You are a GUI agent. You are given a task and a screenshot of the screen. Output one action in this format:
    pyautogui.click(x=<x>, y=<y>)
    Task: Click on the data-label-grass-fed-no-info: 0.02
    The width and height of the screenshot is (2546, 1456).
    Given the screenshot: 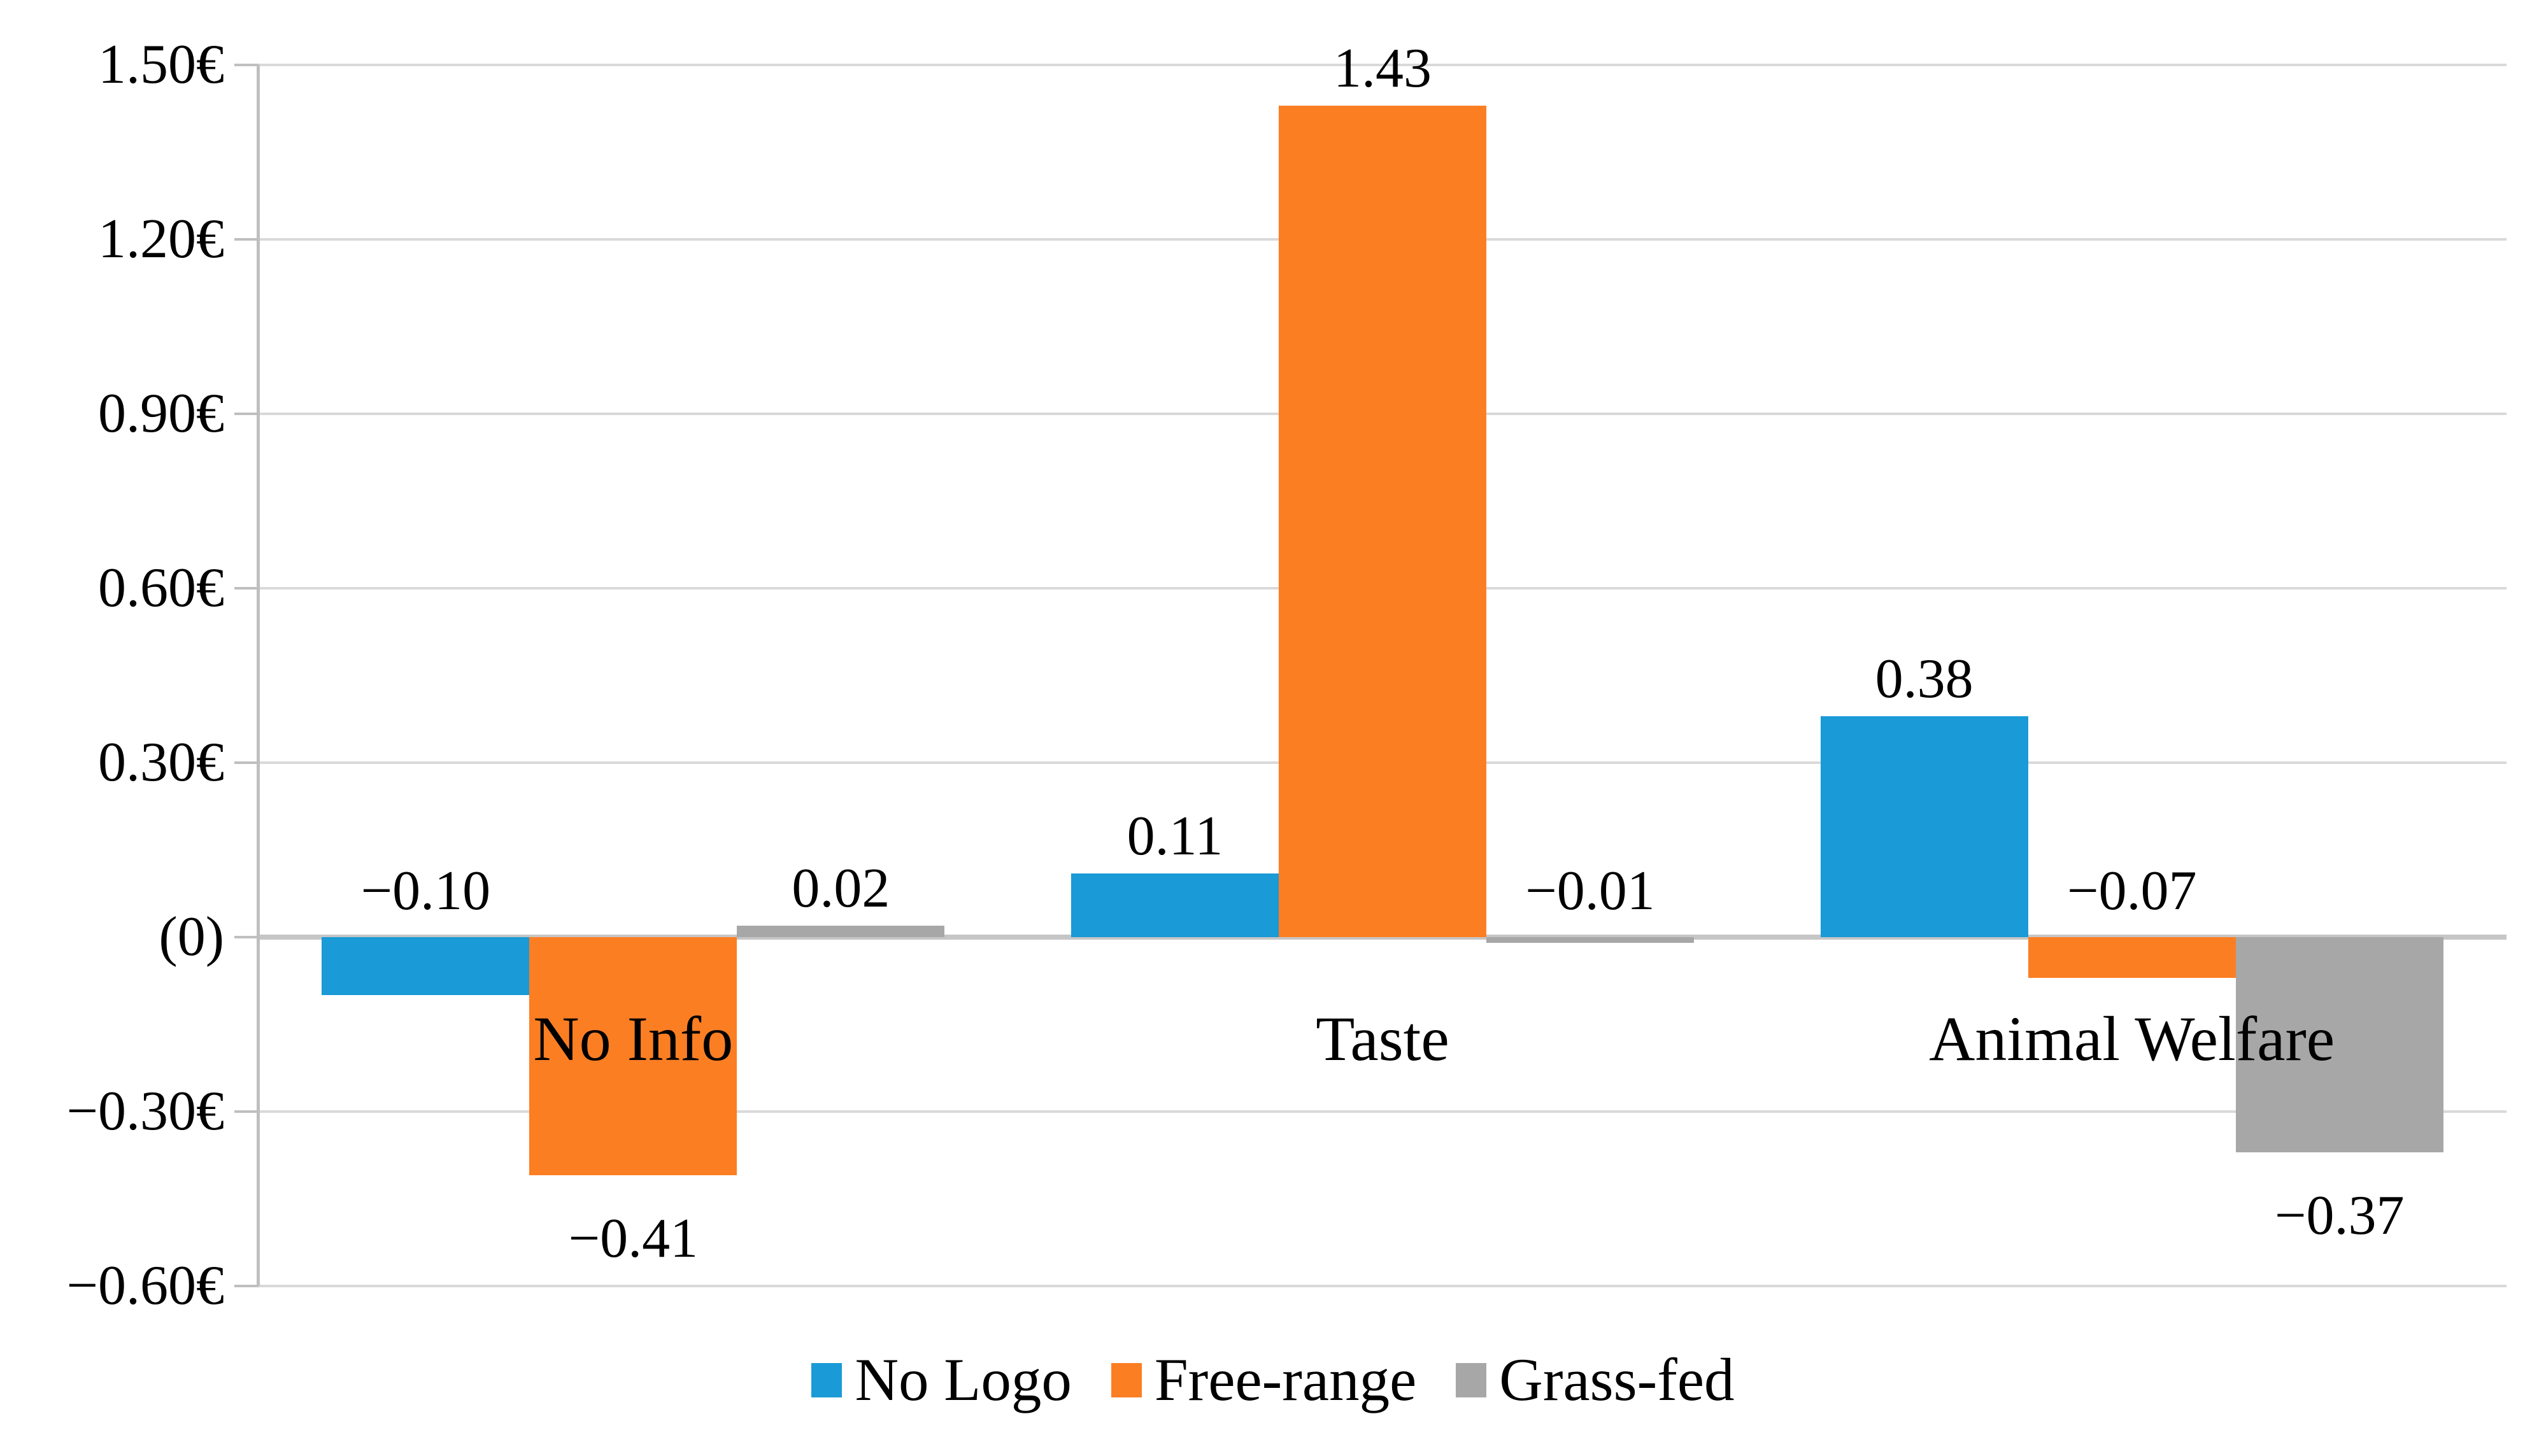 What is the action you would take?
    pyautogui.click(x=841, y=888)
    